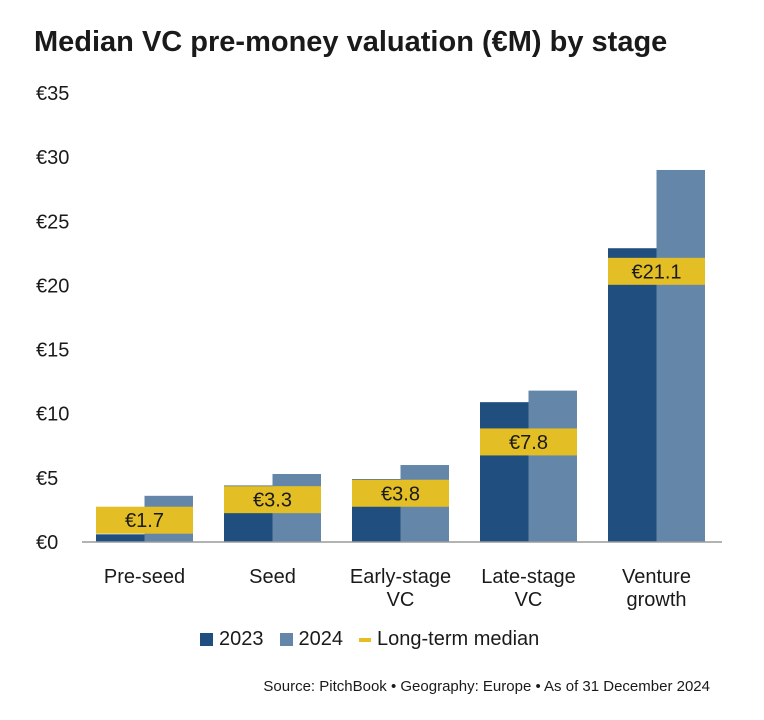 The image size is (764, 720). I want to click on y-tick-label: €10, so click(52, 415).